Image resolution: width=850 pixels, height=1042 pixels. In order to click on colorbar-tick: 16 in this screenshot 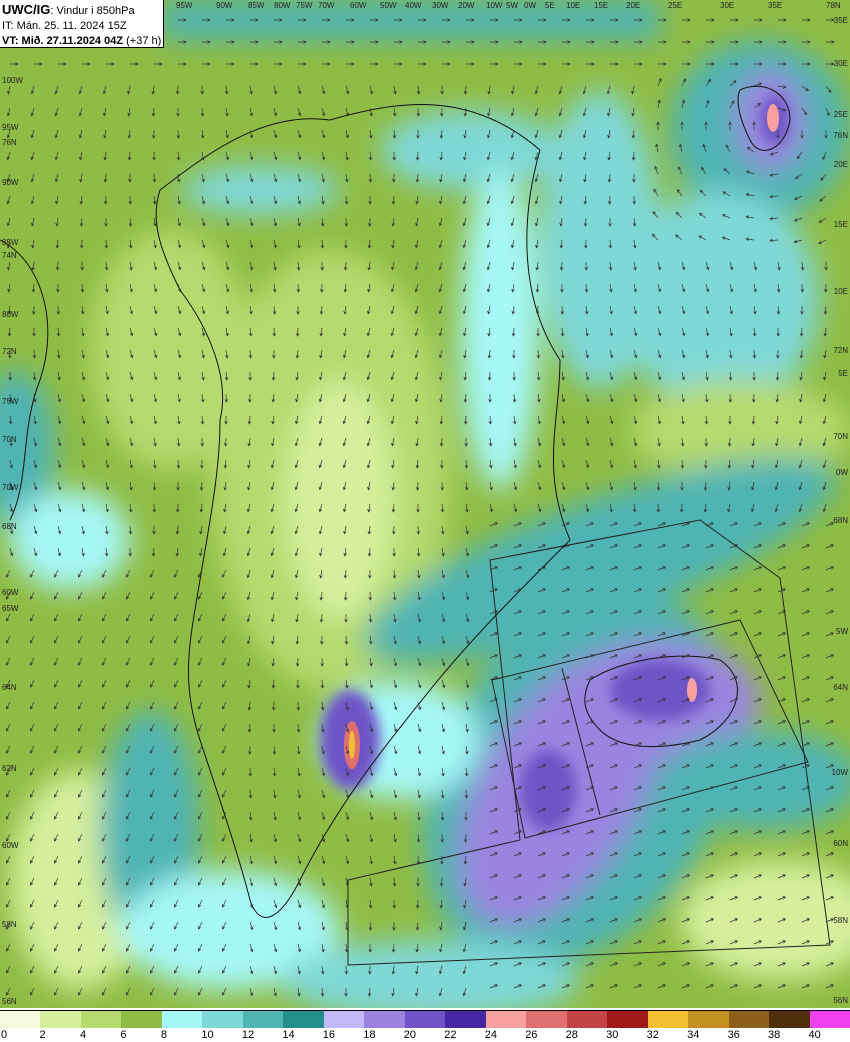, I will do `click(329, 1035)`.